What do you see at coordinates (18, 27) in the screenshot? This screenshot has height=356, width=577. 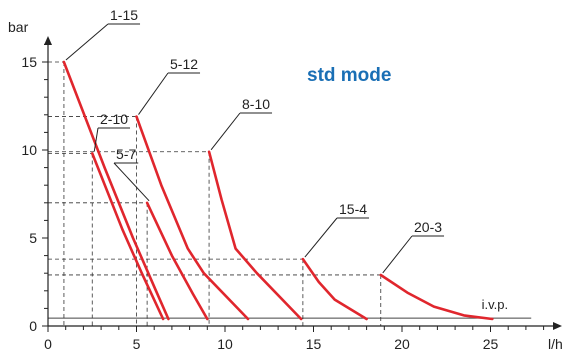 I see `y-axis-unit: bar` at bounding box center [18, 27].